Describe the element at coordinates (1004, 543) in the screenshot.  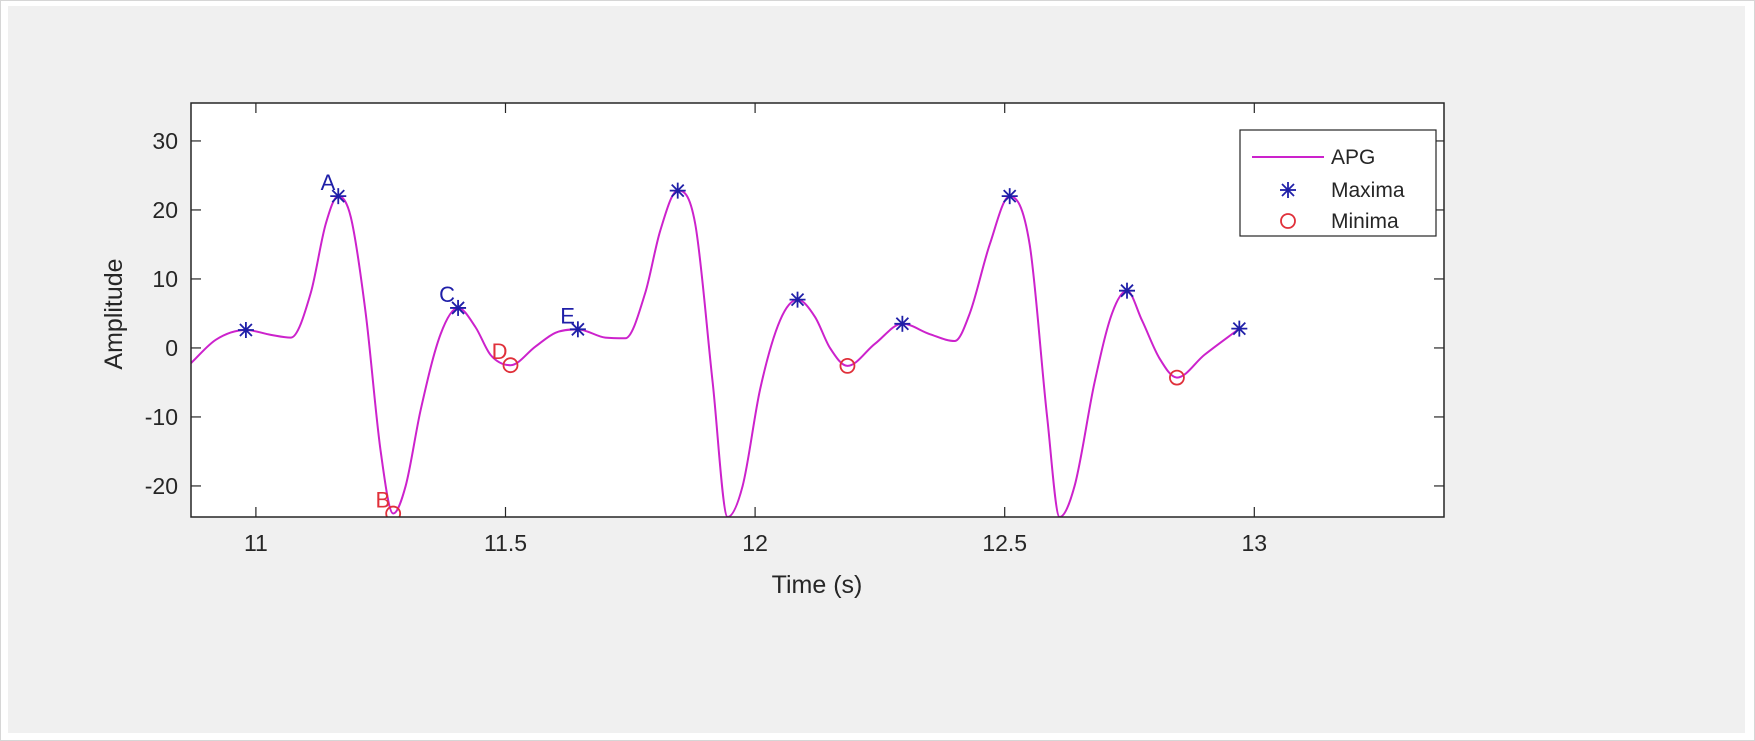
I see `x-tick-label: 12.5` at that location.